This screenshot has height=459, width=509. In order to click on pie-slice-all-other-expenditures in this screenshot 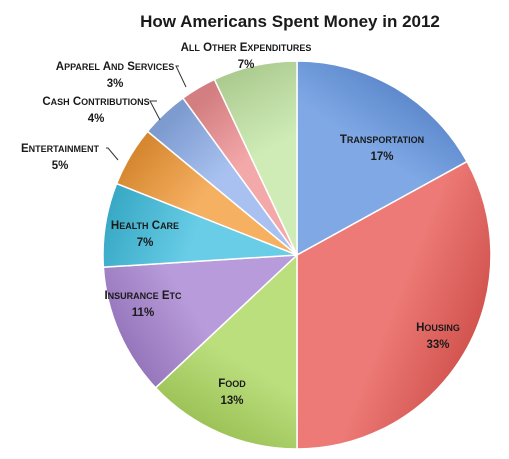, I will do `click(255, 158)`.